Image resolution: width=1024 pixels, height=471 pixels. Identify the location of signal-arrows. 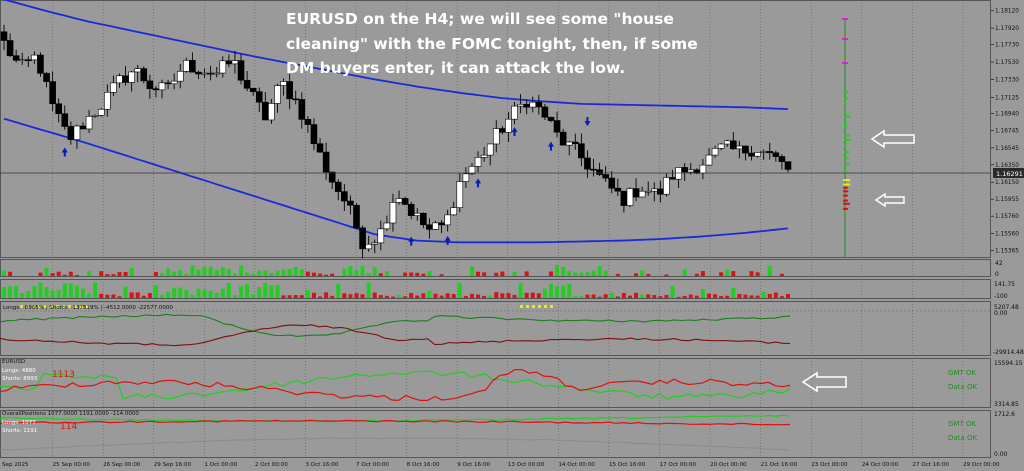
(326, 181).